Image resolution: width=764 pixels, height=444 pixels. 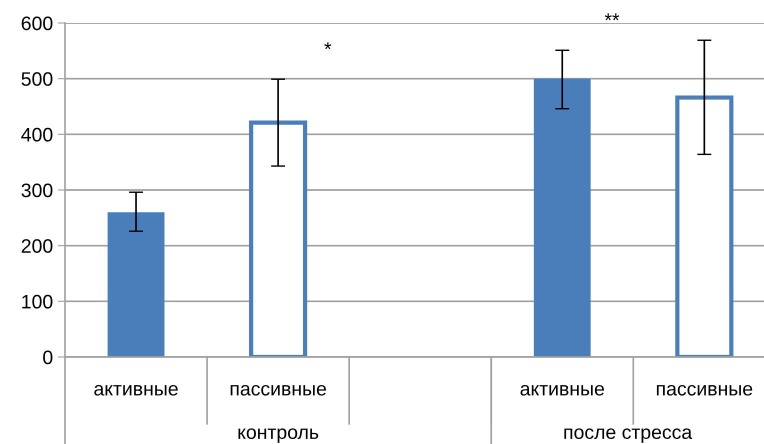 What do you see at coordinates (628, 435) in the screenshot?
I see `text: после стресса` at bounding box center [628, 435].